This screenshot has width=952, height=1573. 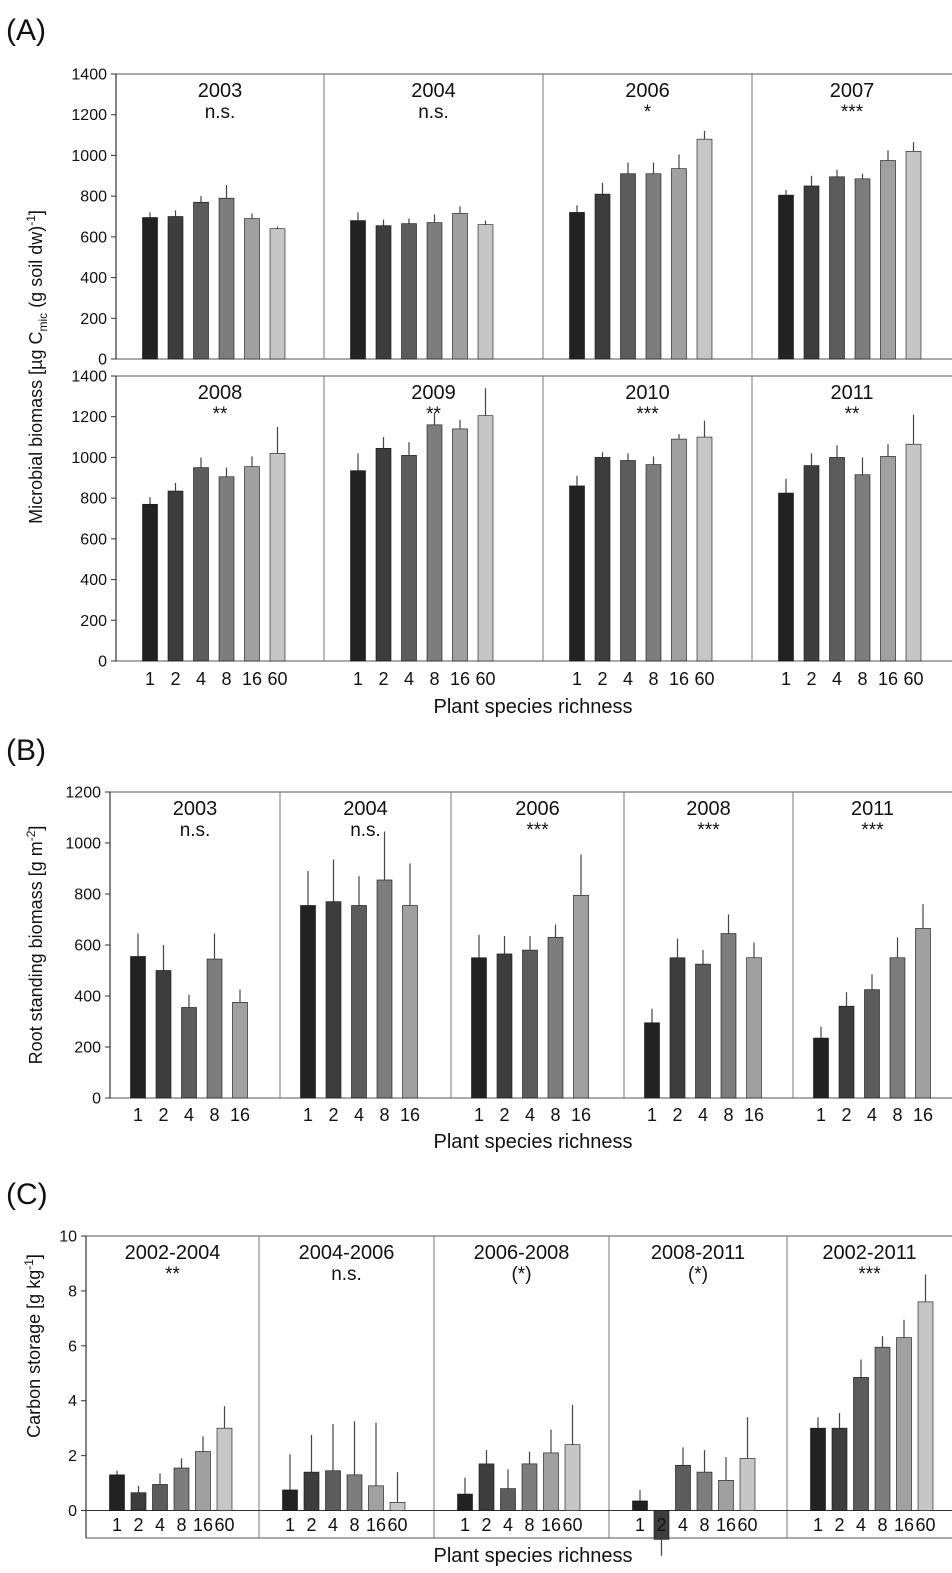 What do you see at coordinates (851, 393) in the screenshot?
I see `subplot-title: 2011` at bounding box center [851, 393].